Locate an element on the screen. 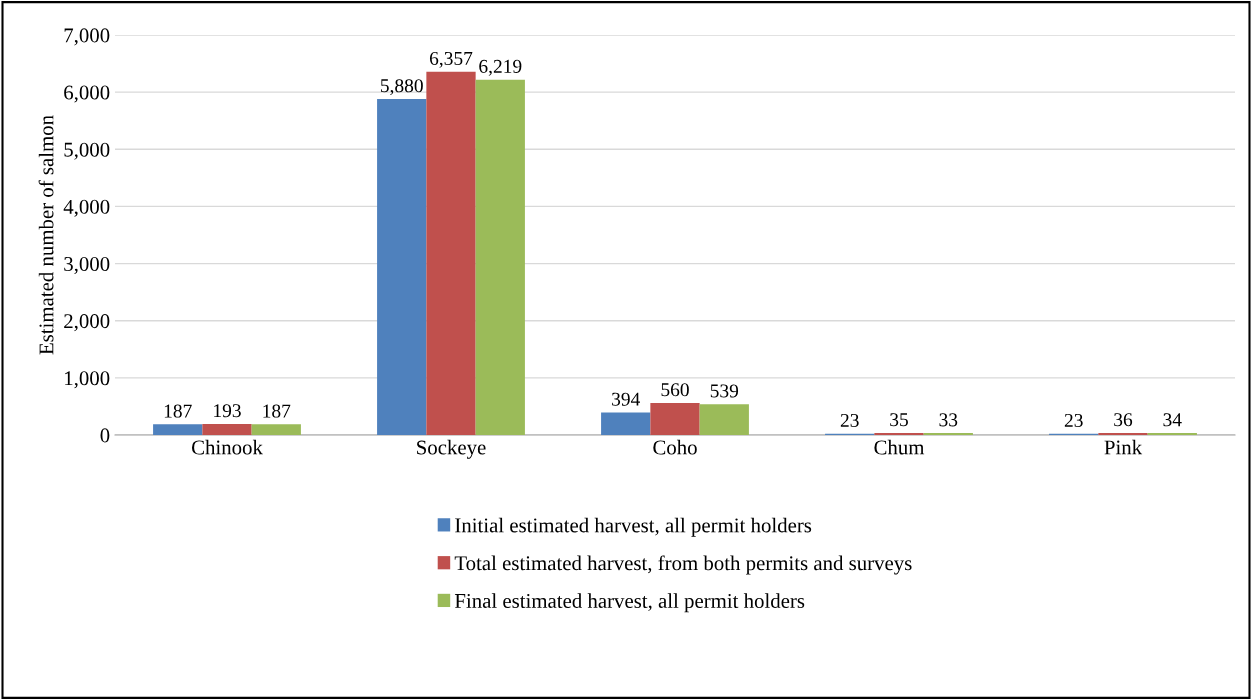 Image resolution: width=1252 pixels, height=700 pixels. data-label: 33 is located at coordinates (948, 420).